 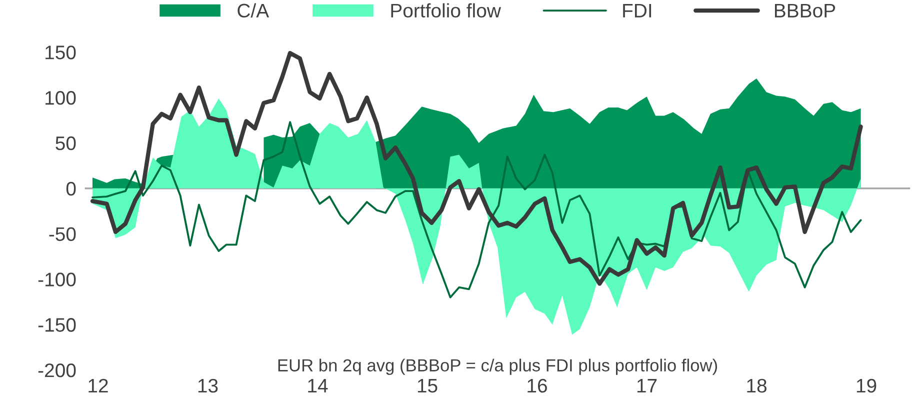 I want to click on legend-label: C/A, so click(x=254, y=10).